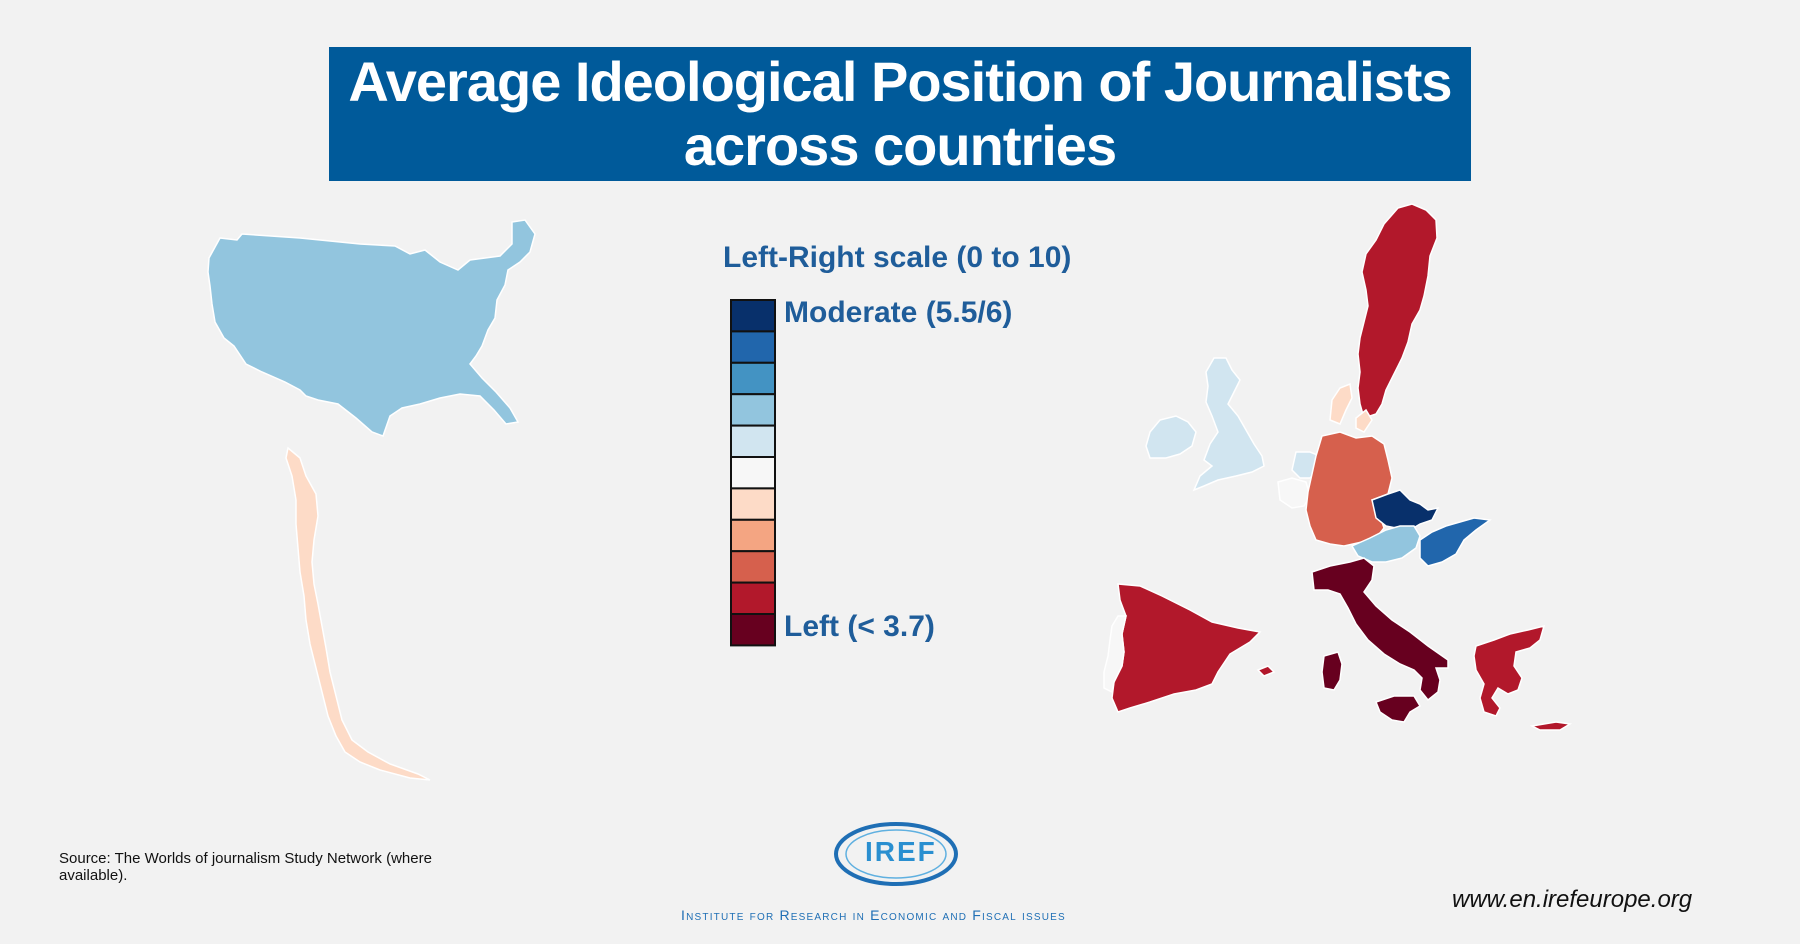 The height and width of the screenshot is (944, 1800). What do you see at coordinates (1397, 311) in the screenshot?
I see `map-sweden` at bounding box center [1397, 311].